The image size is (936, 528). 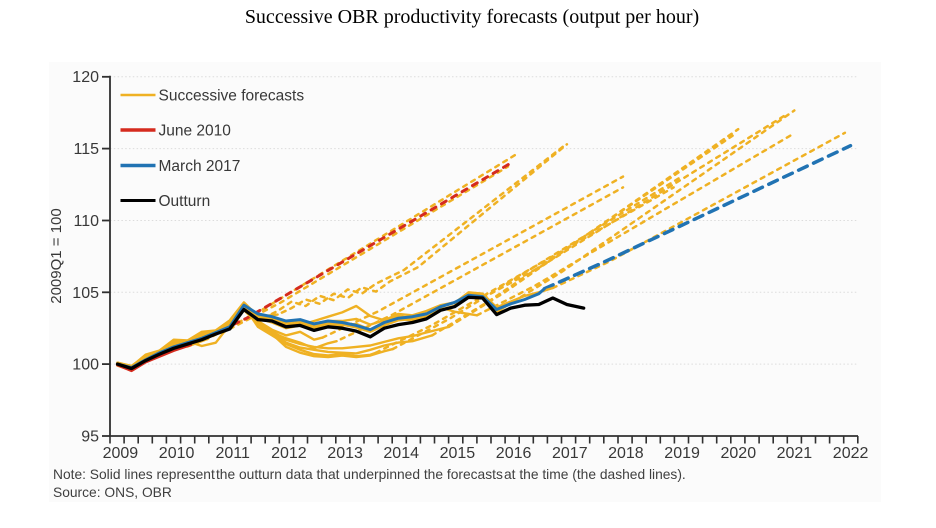 What do you see at coordinates (739, 453) in the screenshot?
I see `svg-text: 2020` at bounding box center [739, 453].